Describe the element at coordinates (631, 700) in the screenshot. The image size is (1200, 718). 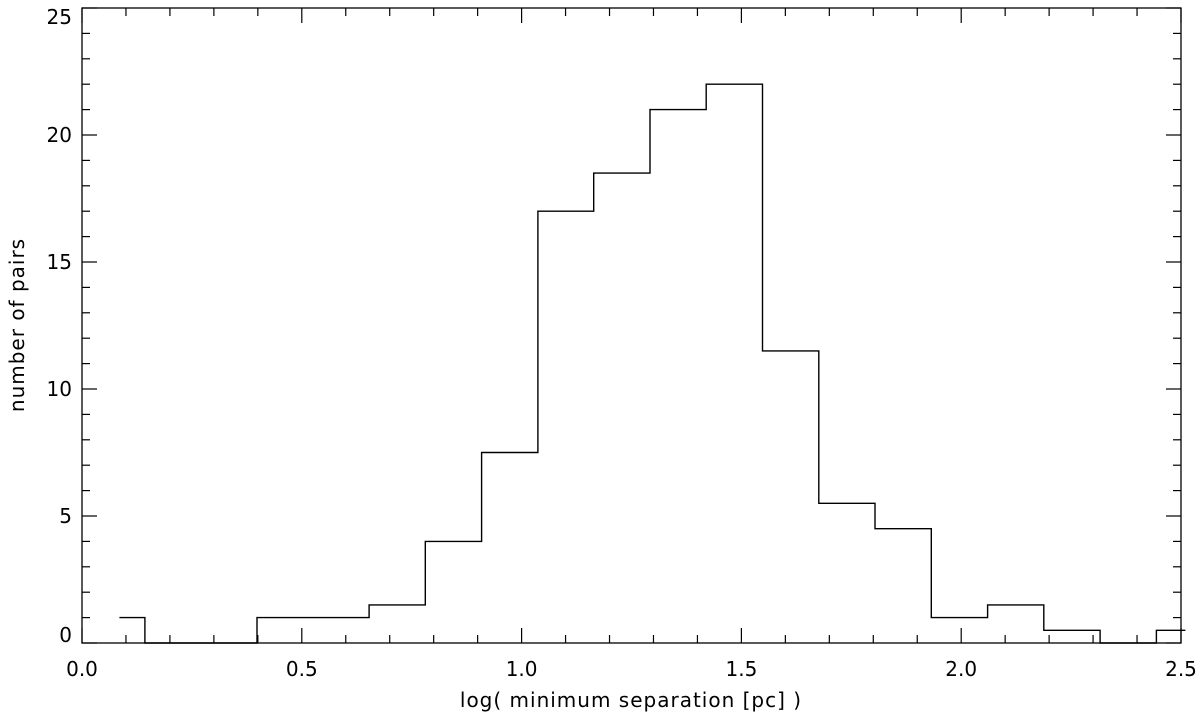
I see `x-axis-label: log( minimum separation [pc] )` at that location.